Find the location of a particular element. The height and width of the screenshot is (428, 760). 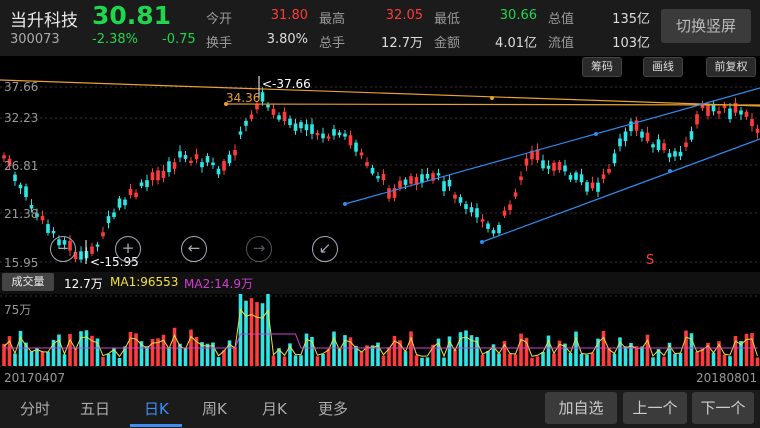

zoom-out-icon: − is located at coordinates (63, 249).